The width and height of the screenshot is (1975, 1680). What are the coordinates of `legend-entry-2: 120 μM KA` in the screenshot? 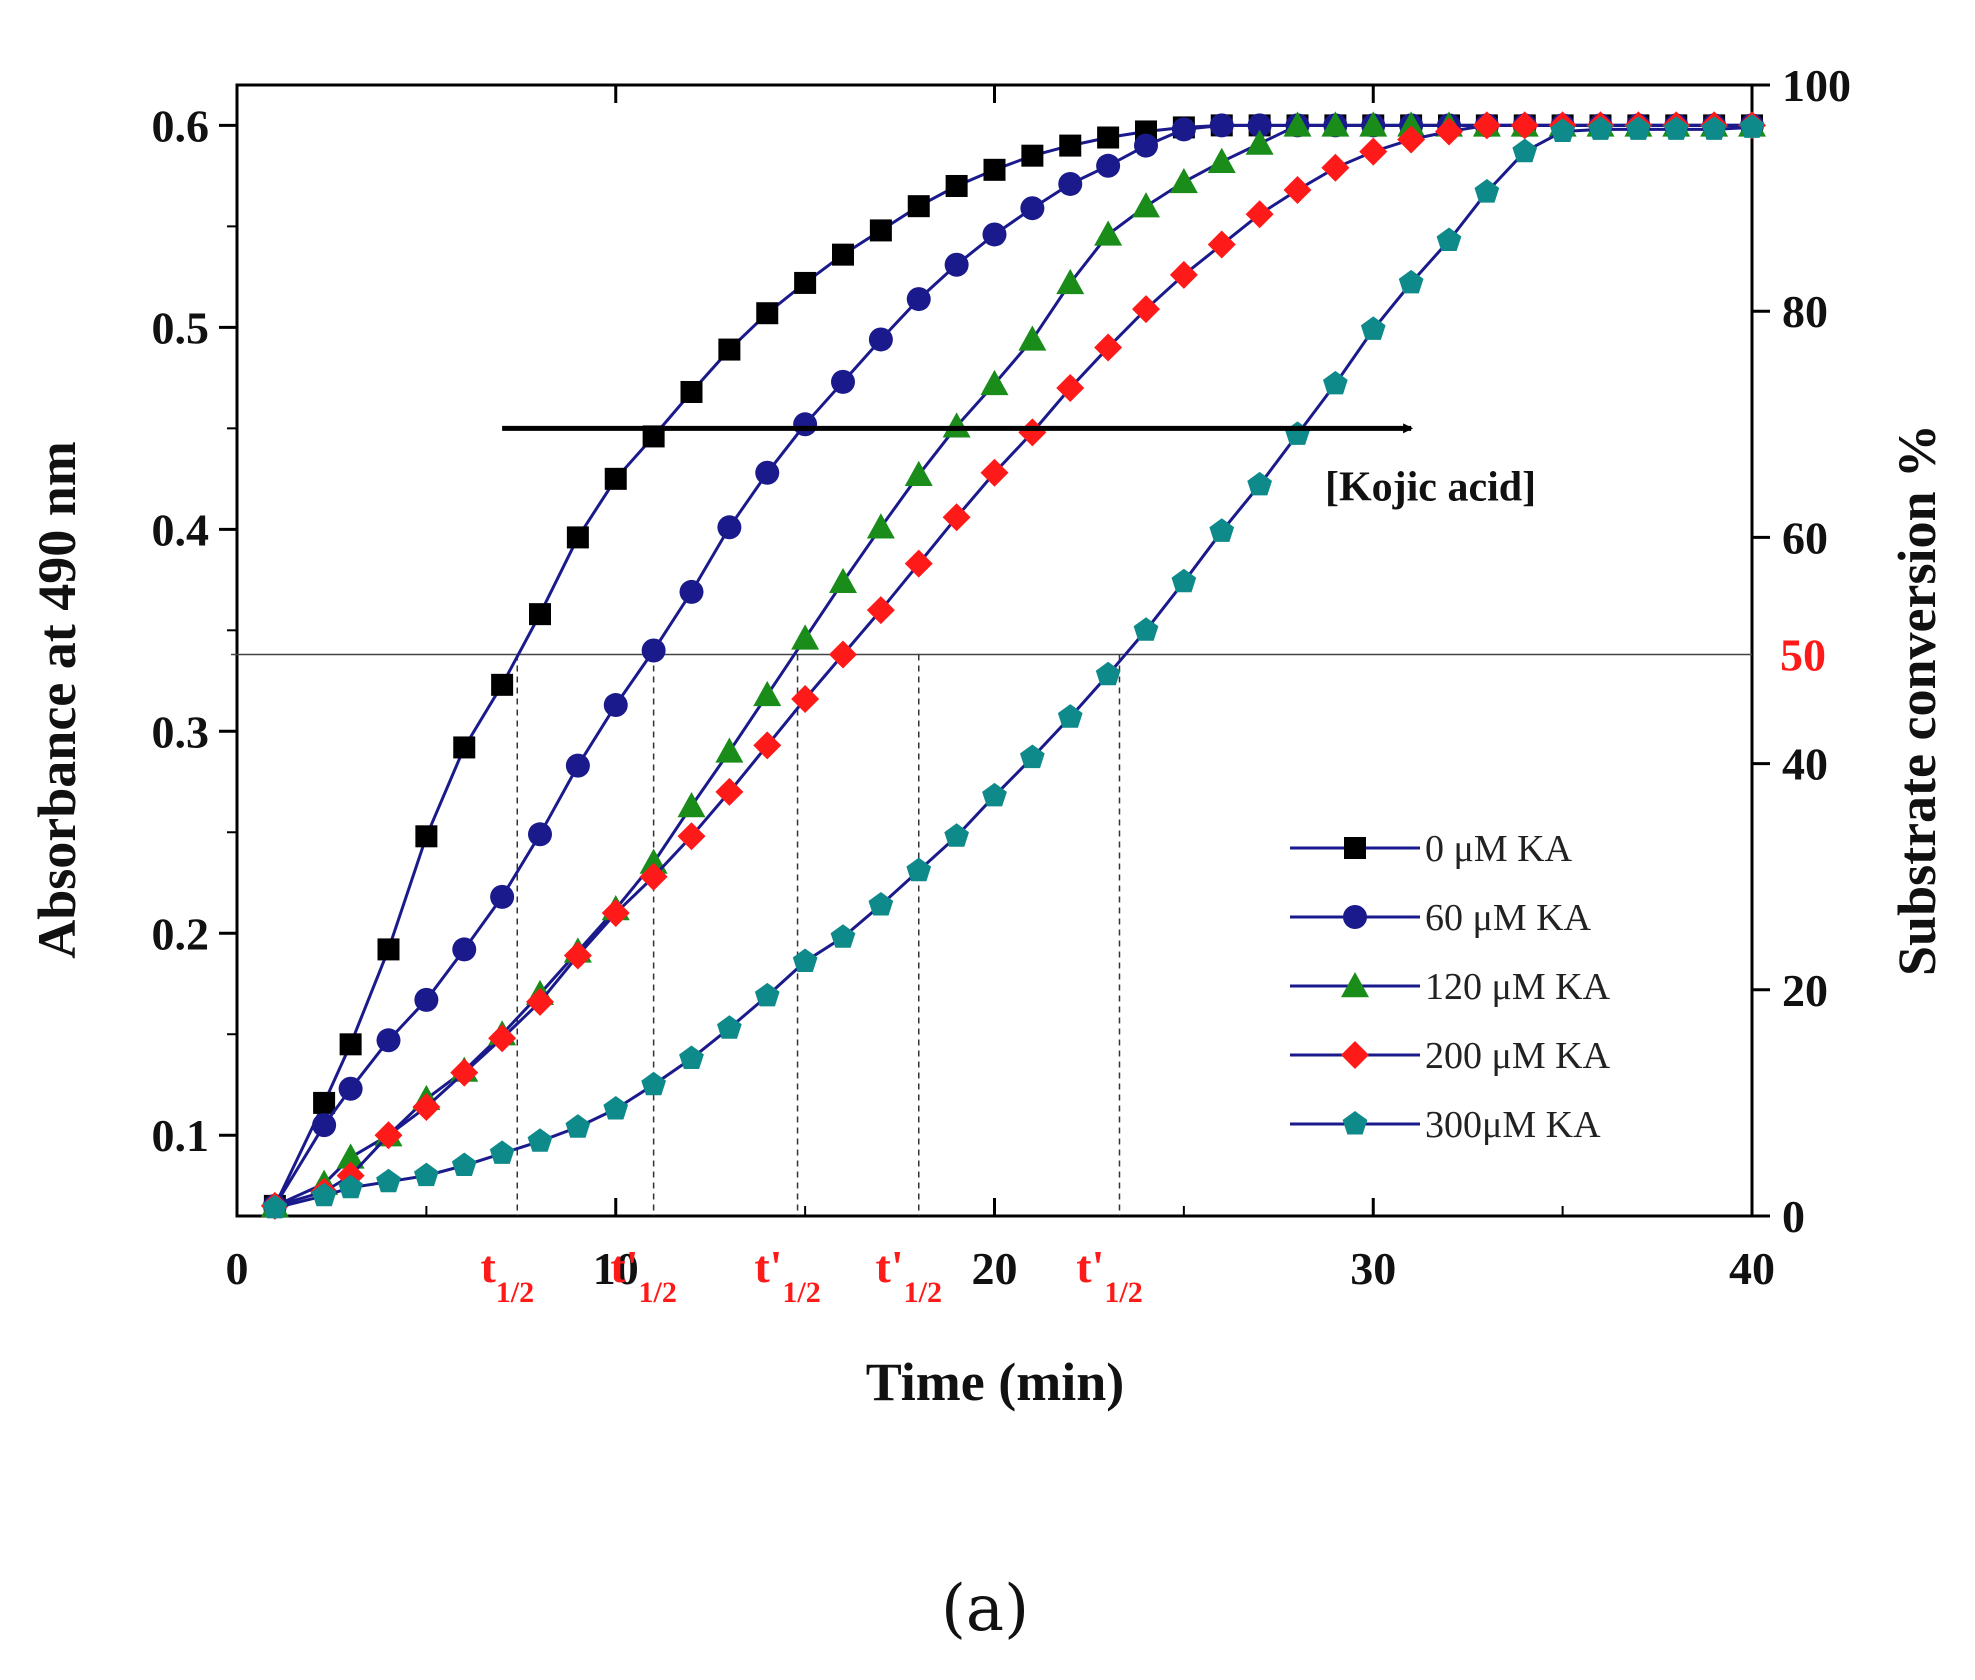 It's located at (1450, 987).